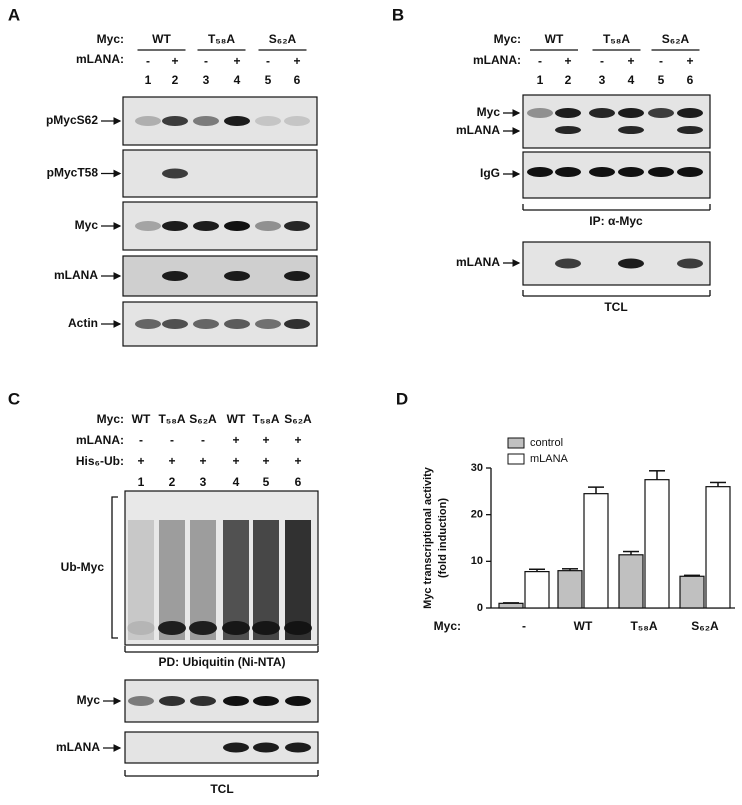 This screenshot has width=742, height=805. What do you see at coordinates (221, 662) in the screenshot?
I see `caption: PD: Ubiquitin (Ni-NTA)` at bounding box center [221, 662].